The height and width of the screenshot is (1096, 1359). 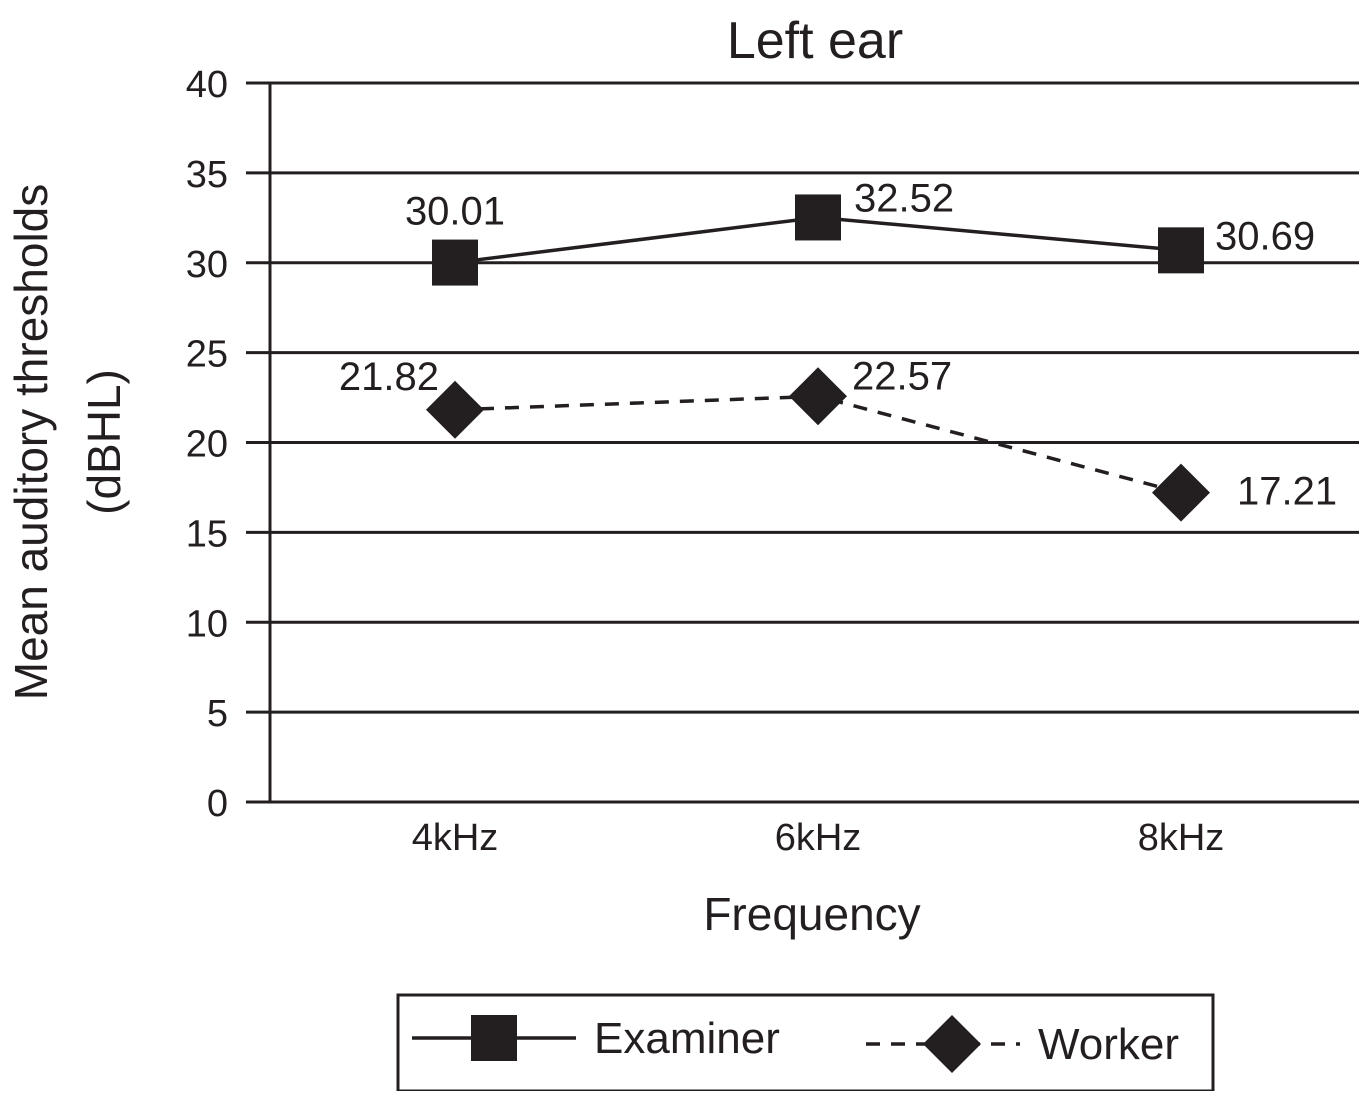 I want to click on legend-label: Examiner, so click(x=687, y=1038).